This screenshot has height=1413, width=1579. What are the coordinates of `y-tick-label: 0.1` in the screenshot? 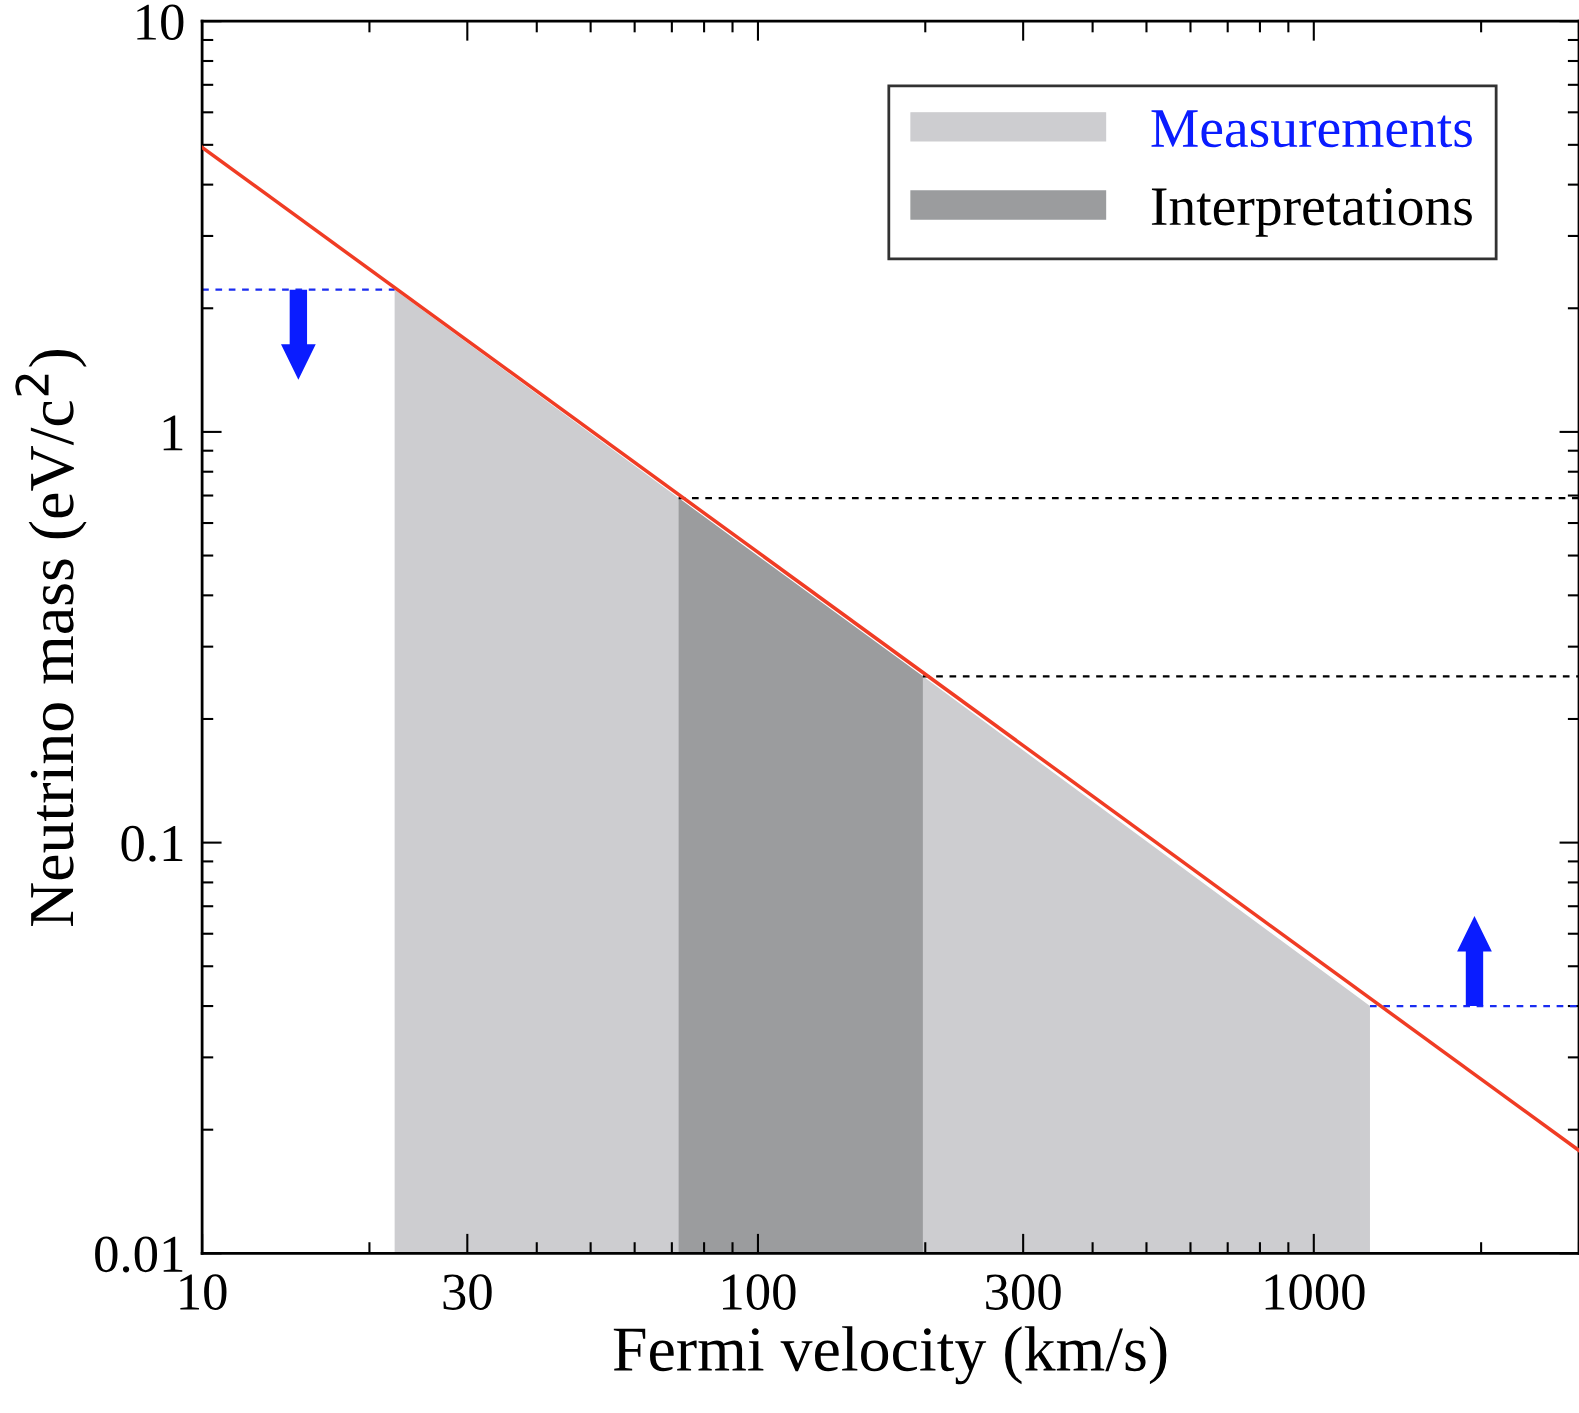 It's located at (152, 843).